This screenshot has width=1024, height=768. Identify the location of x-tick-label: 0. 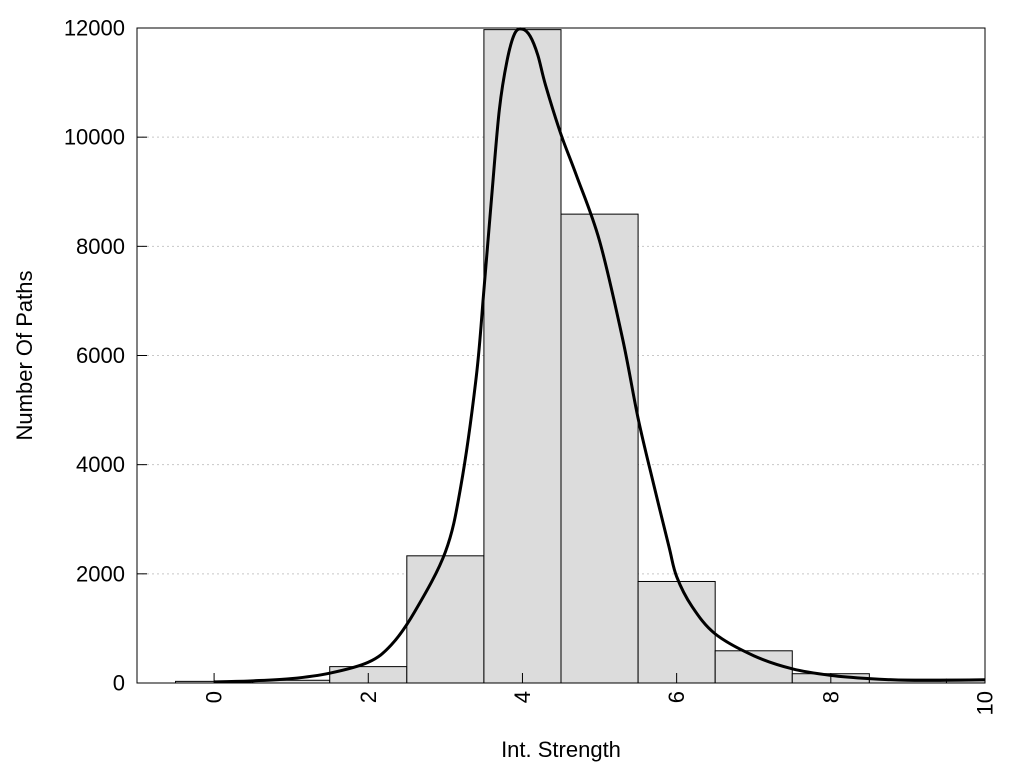
(214, 697).